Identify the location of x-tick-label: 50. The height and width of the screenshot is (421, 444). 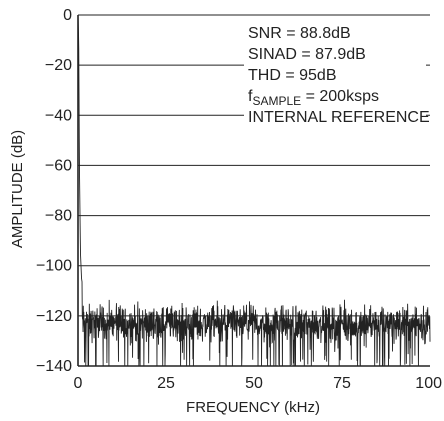
(254, 383).